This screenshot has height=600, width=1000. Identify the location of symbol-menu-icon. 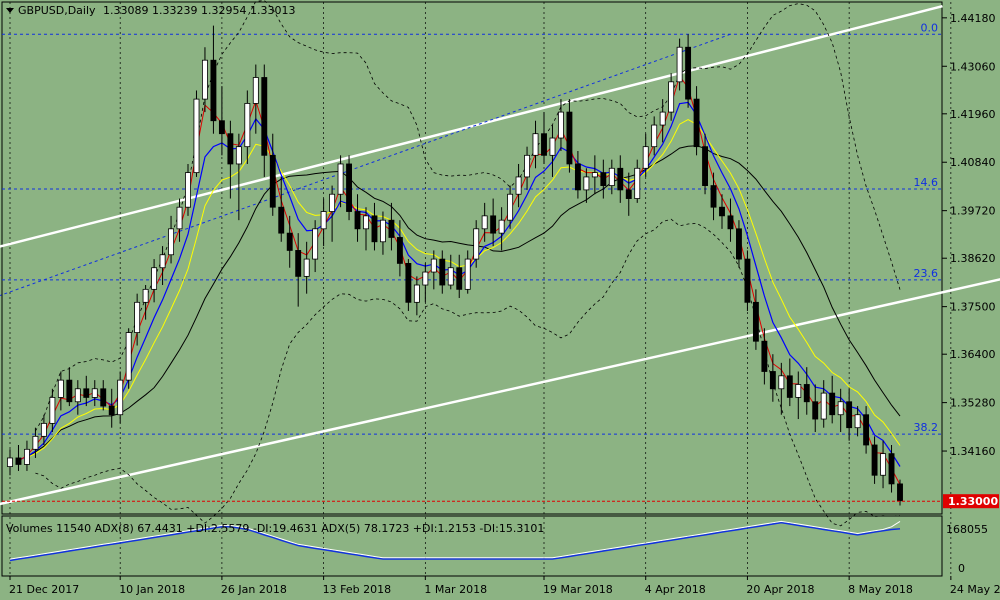
(10, 10).